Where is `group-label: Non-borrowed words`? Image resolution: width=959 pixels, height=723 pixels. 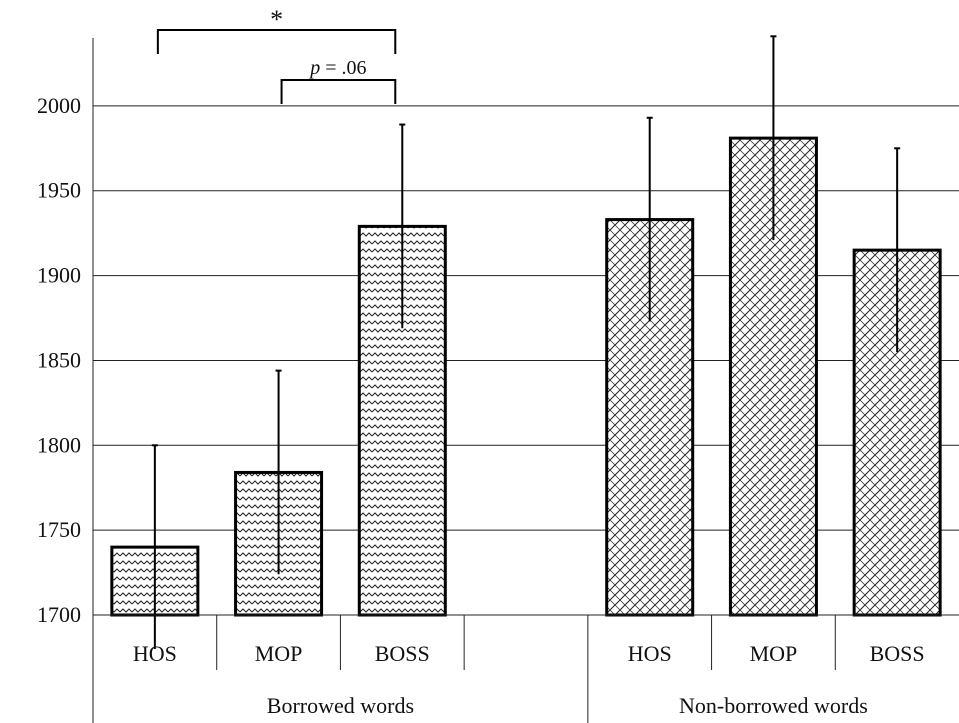 group-label: Non-borrowed words is located at coordinates (773, 705).